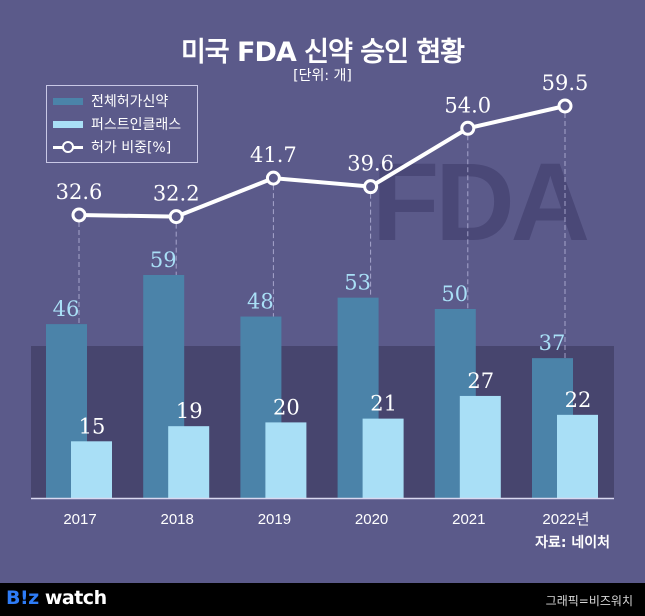 The width and height of the screenshot is (645, 616). What do you see at coordinates (274, 519) in the screenshot?
I see `x-tick-label: 2019` at bounding box center [274, 519].